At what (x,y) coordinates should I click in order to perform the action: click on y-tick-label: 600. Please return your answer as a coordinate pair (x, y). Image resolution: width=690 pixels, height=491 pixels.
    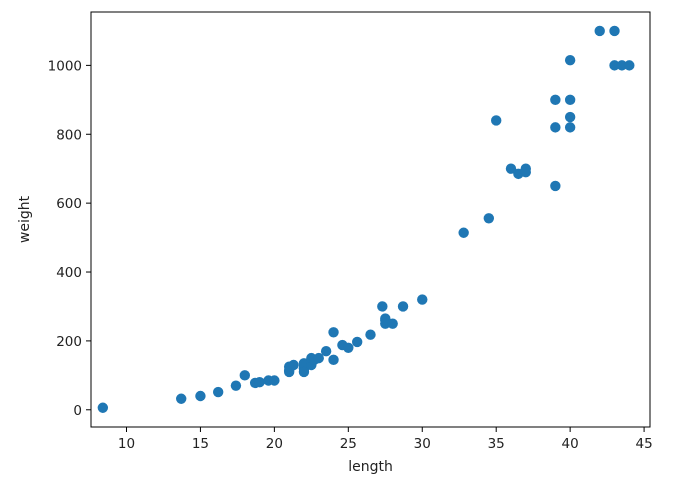
    Looking at the image, I should click on (69, 204).